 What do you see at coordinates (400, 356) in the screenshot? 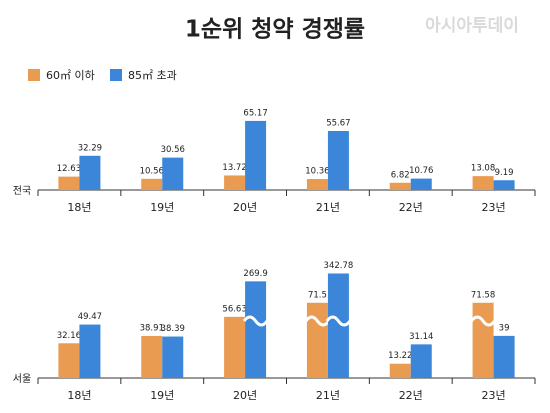
I see `value-label: 13.22` at bounding box center [400, 356].